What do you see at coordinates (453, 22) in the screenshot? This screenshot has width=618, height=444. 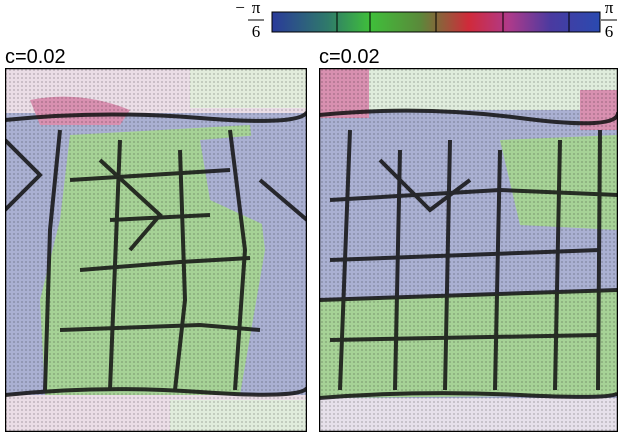 I see `colorbar-dividers` at bounding box center [453, 22].